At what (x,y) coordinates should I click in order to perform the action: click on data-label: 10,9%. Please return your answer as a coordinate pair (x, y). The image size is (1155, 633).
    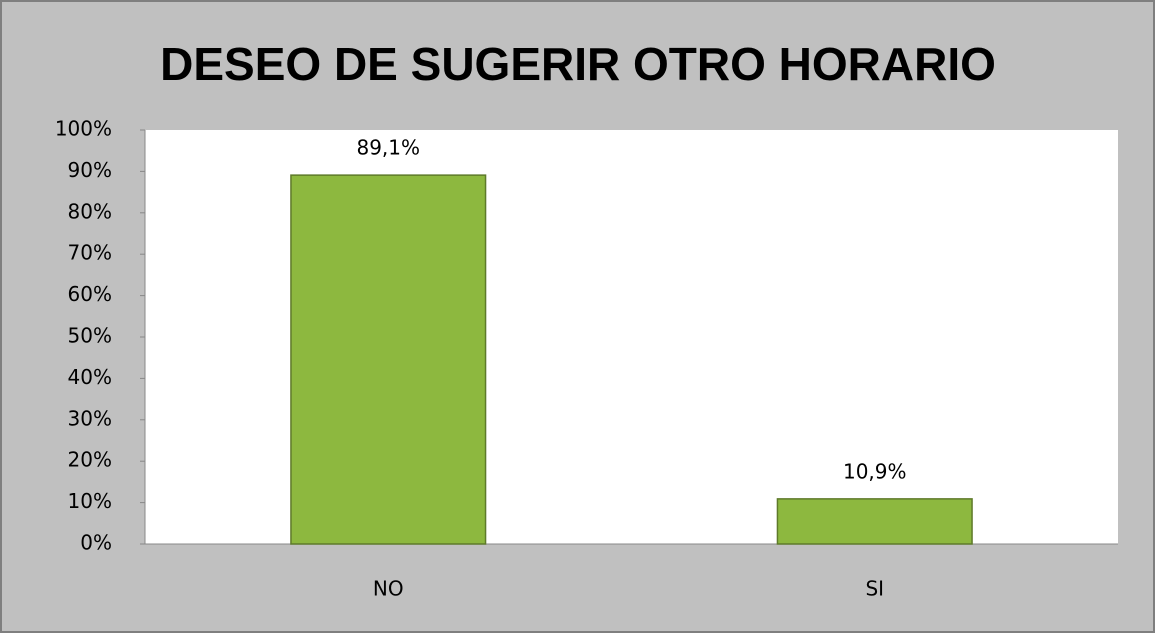
    Looking at the image, I should click on (875, 471).